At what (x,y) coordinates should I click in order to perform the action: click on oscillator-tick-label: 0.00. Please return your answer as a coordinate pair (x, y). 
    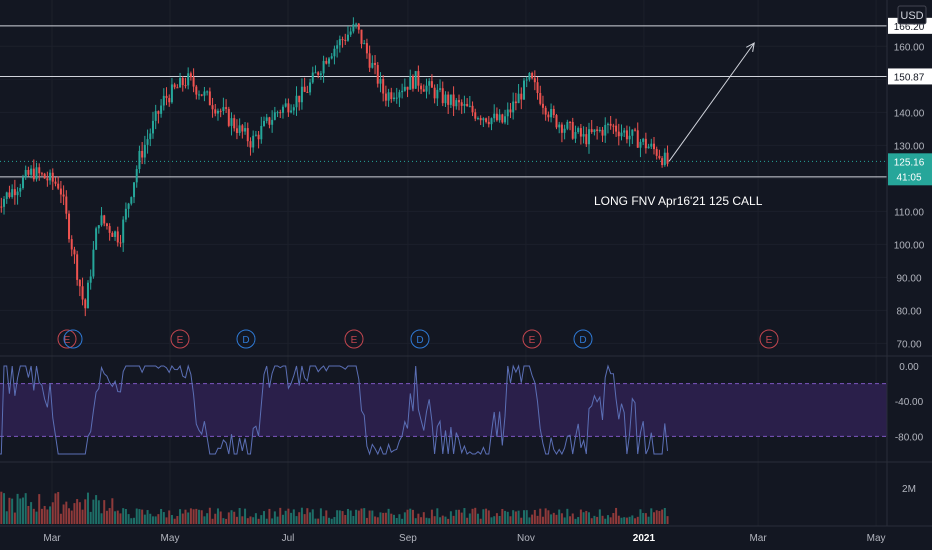
    Looking at the image, I should click on (909, 367).